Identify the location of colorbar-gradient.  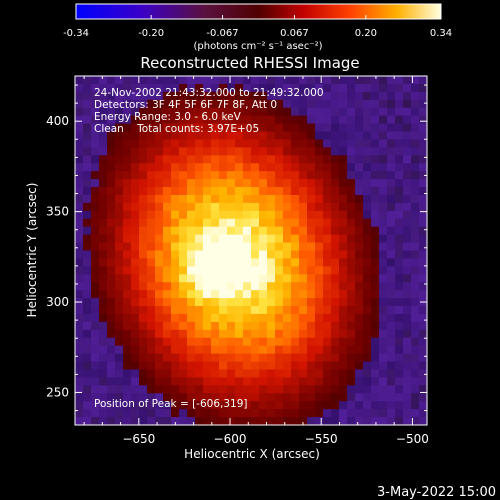
(258, 11).